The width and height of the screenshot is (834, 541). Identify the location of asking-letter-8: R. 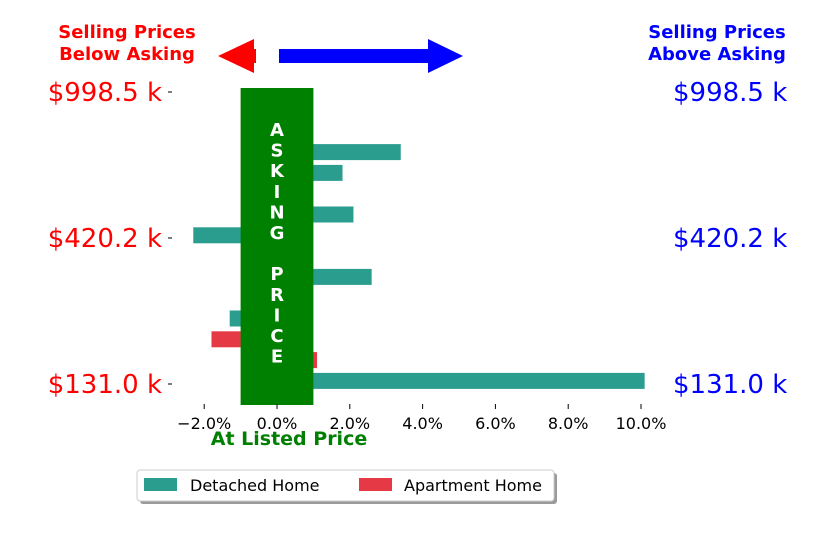
(277, 295).